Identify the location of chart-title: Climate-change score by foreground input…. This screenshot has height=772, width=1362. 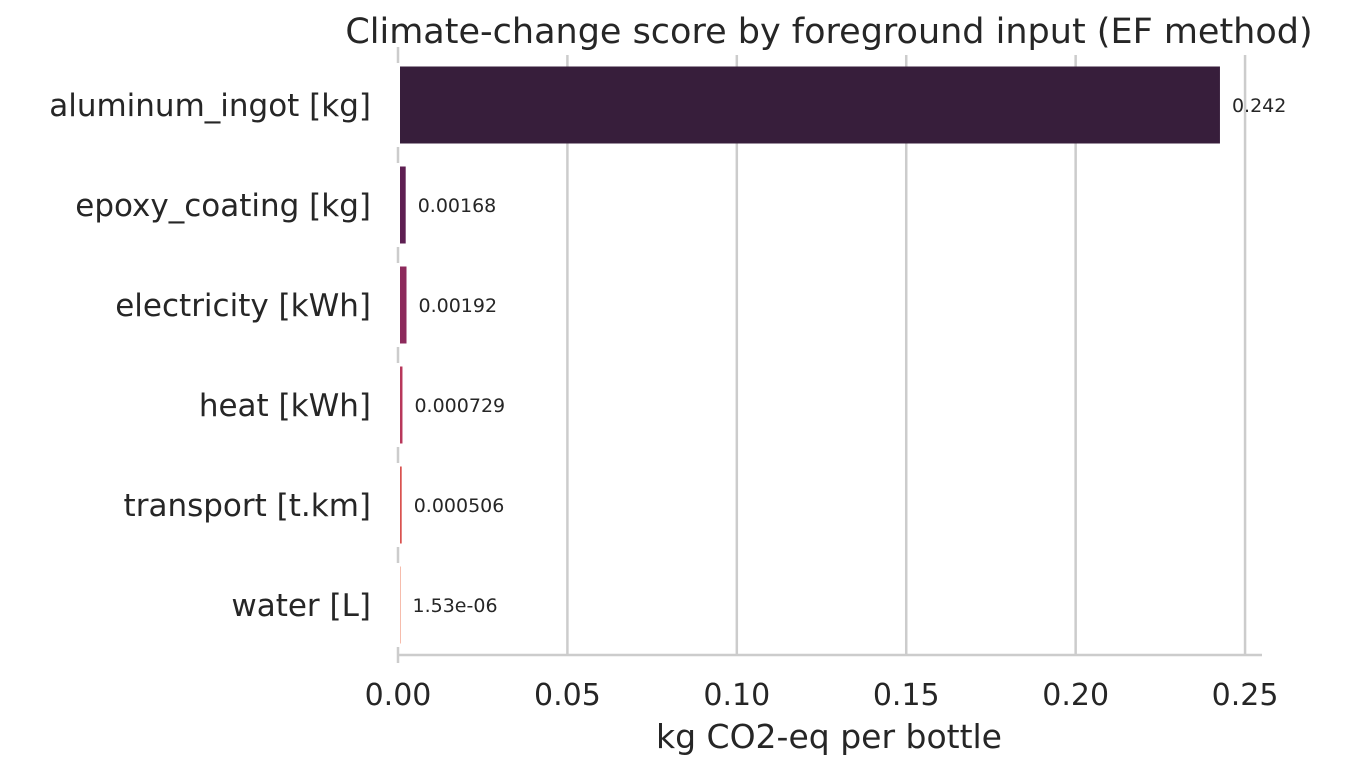
(828, 32).